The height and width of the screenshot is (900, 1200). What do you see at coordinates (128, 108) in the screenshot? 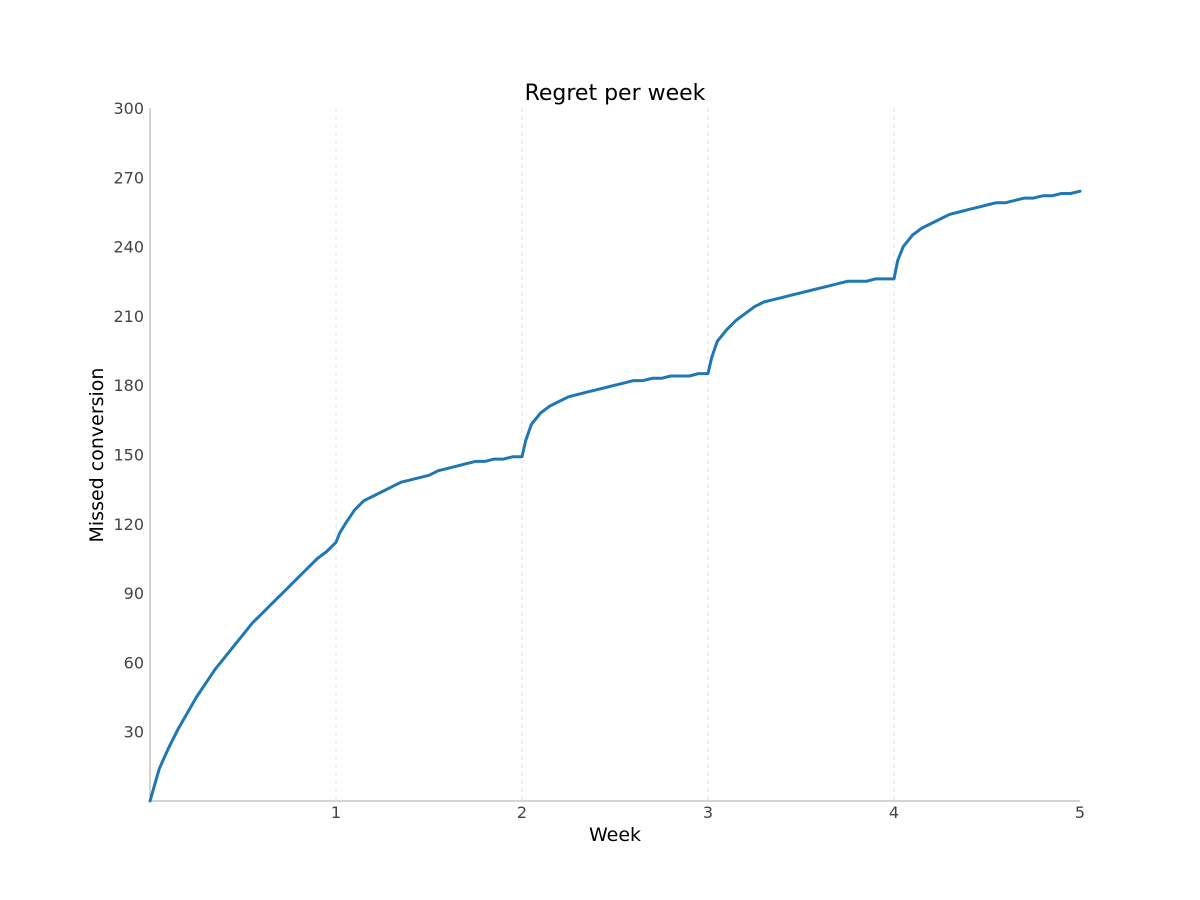
I see `y-tick-label: 300` at bounding box center [128, 108].